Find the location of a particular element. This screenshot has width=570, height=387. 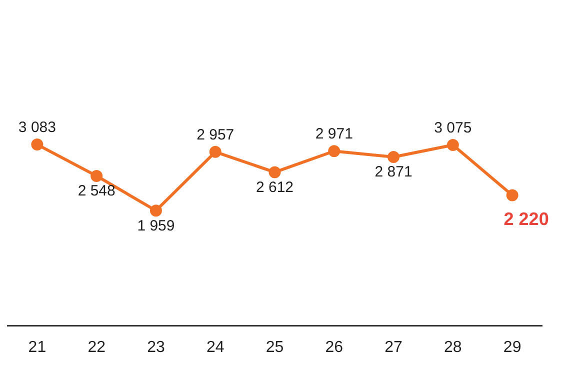

data-label: 2 957 is located at coordinates (215, 135).